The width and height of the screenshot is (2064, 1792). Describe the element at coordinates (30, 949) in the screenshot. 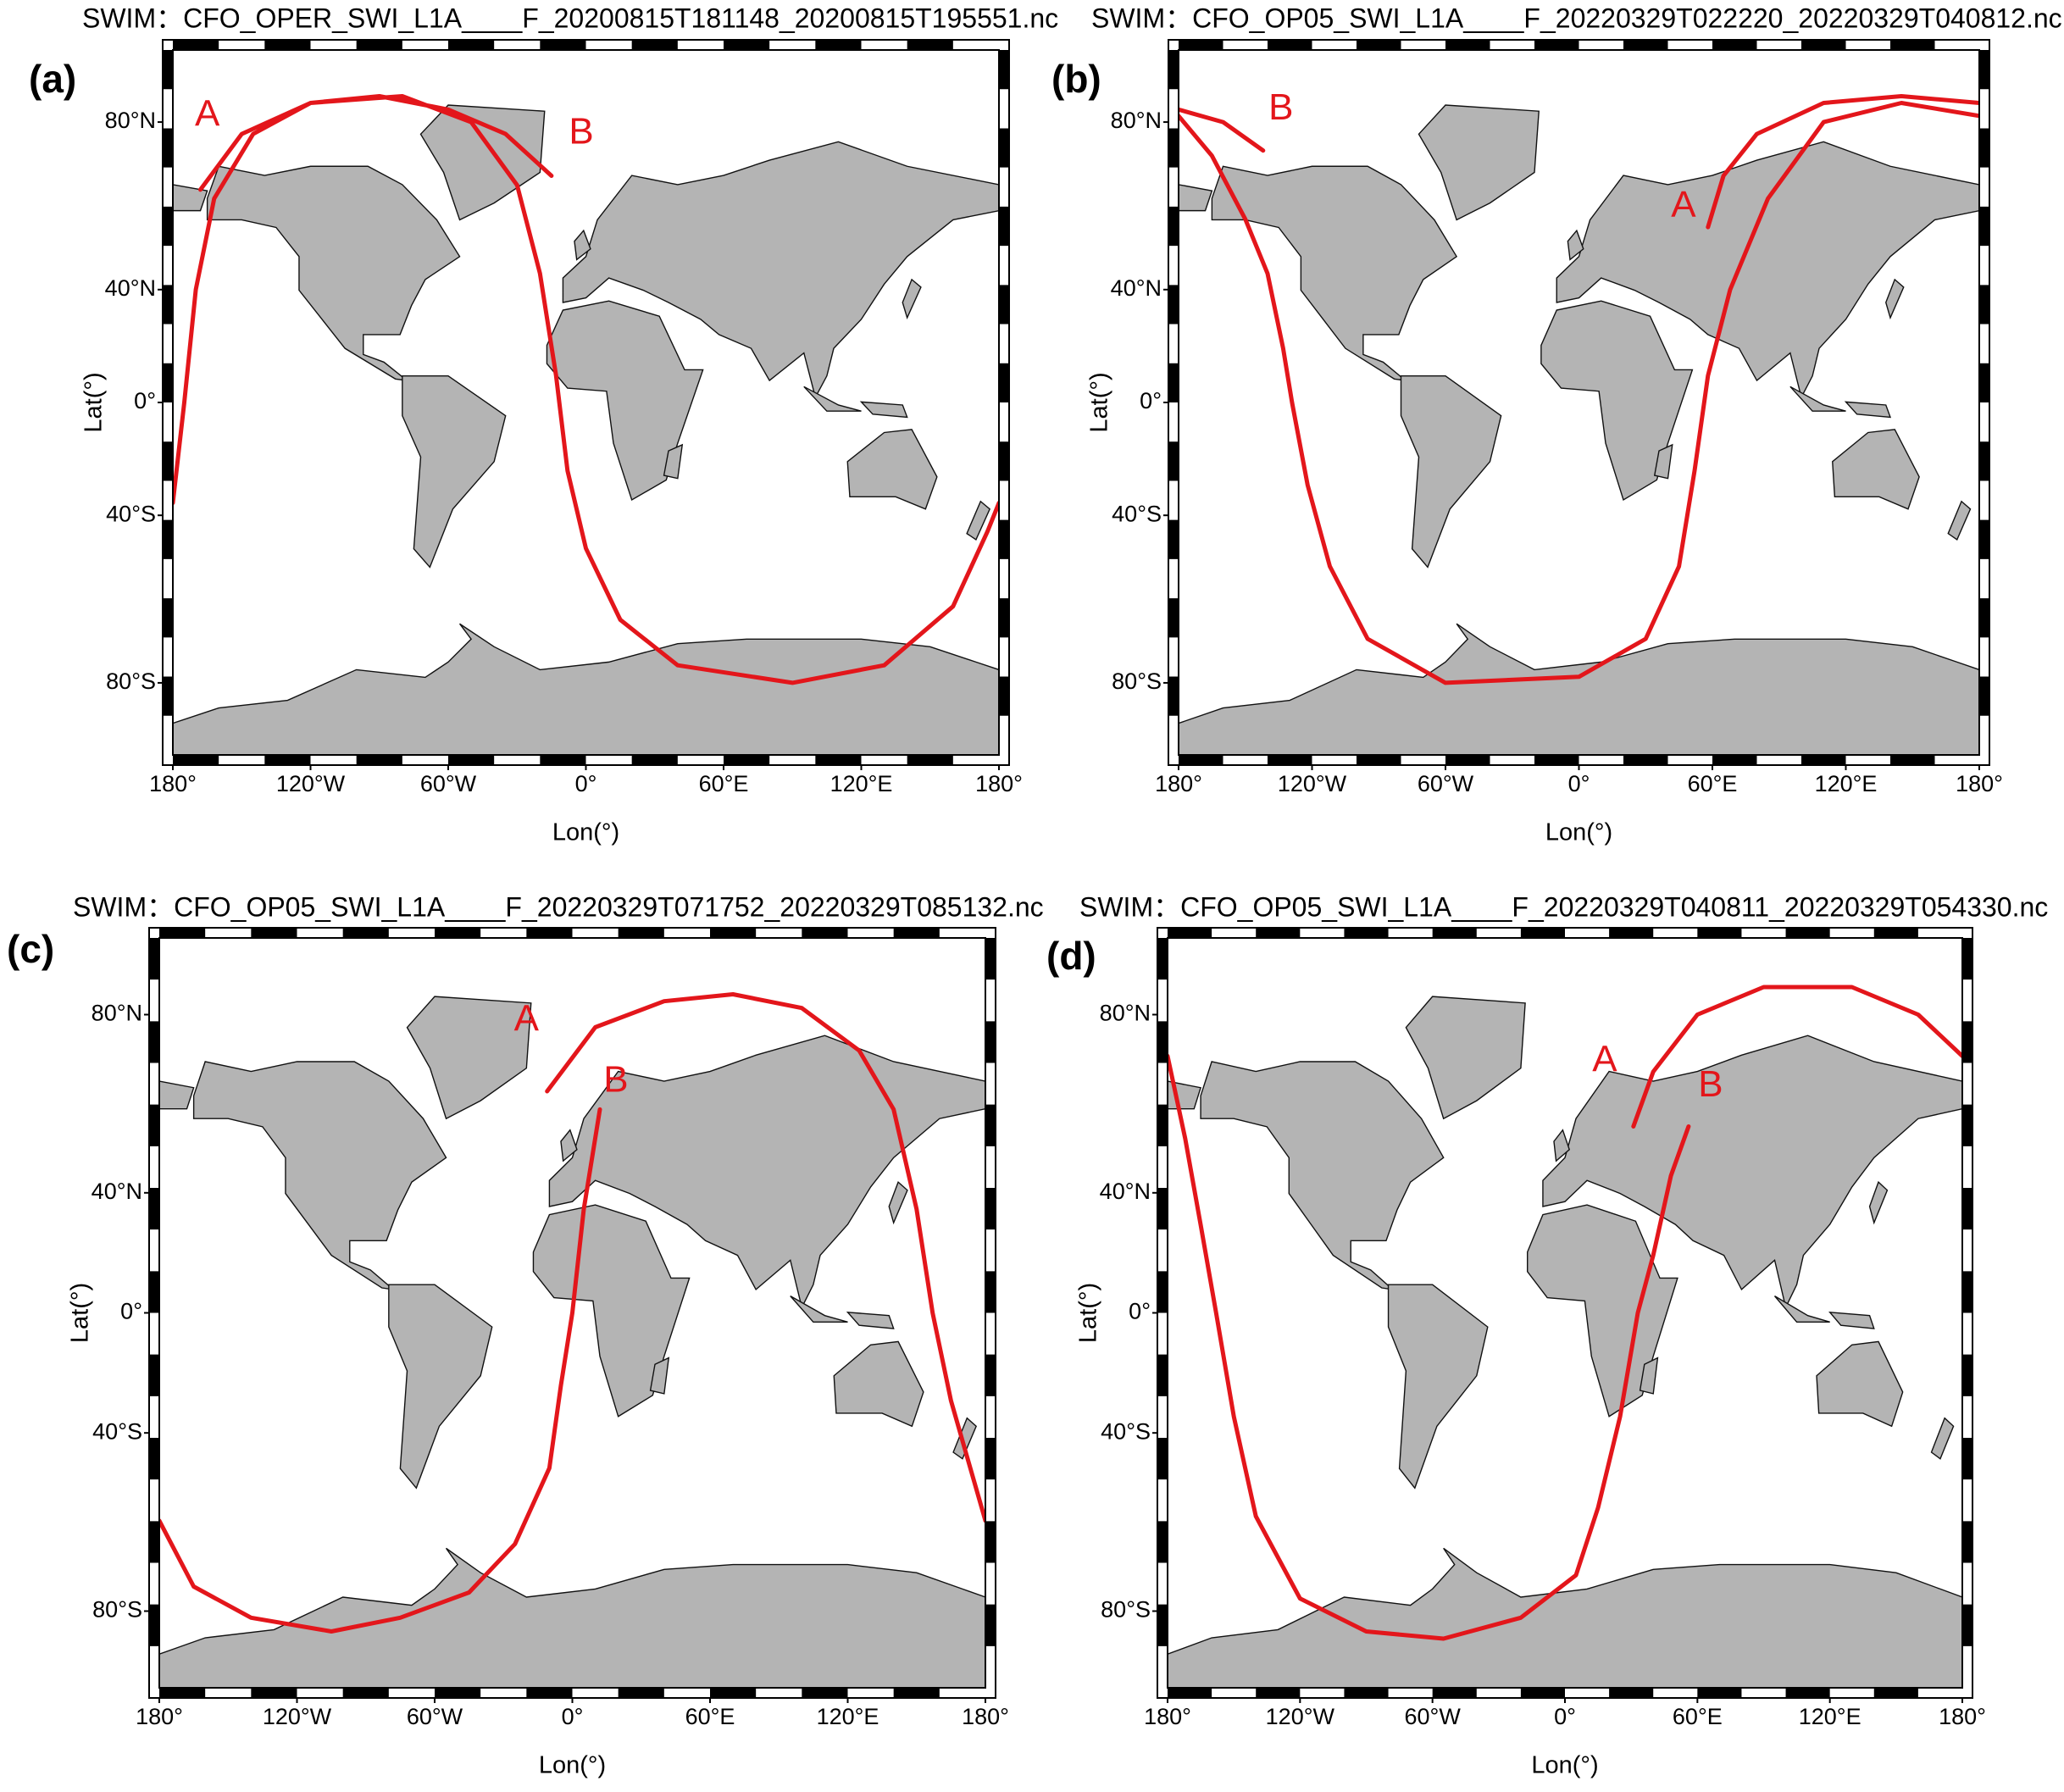

I see `panel-label: (c)` at that location.